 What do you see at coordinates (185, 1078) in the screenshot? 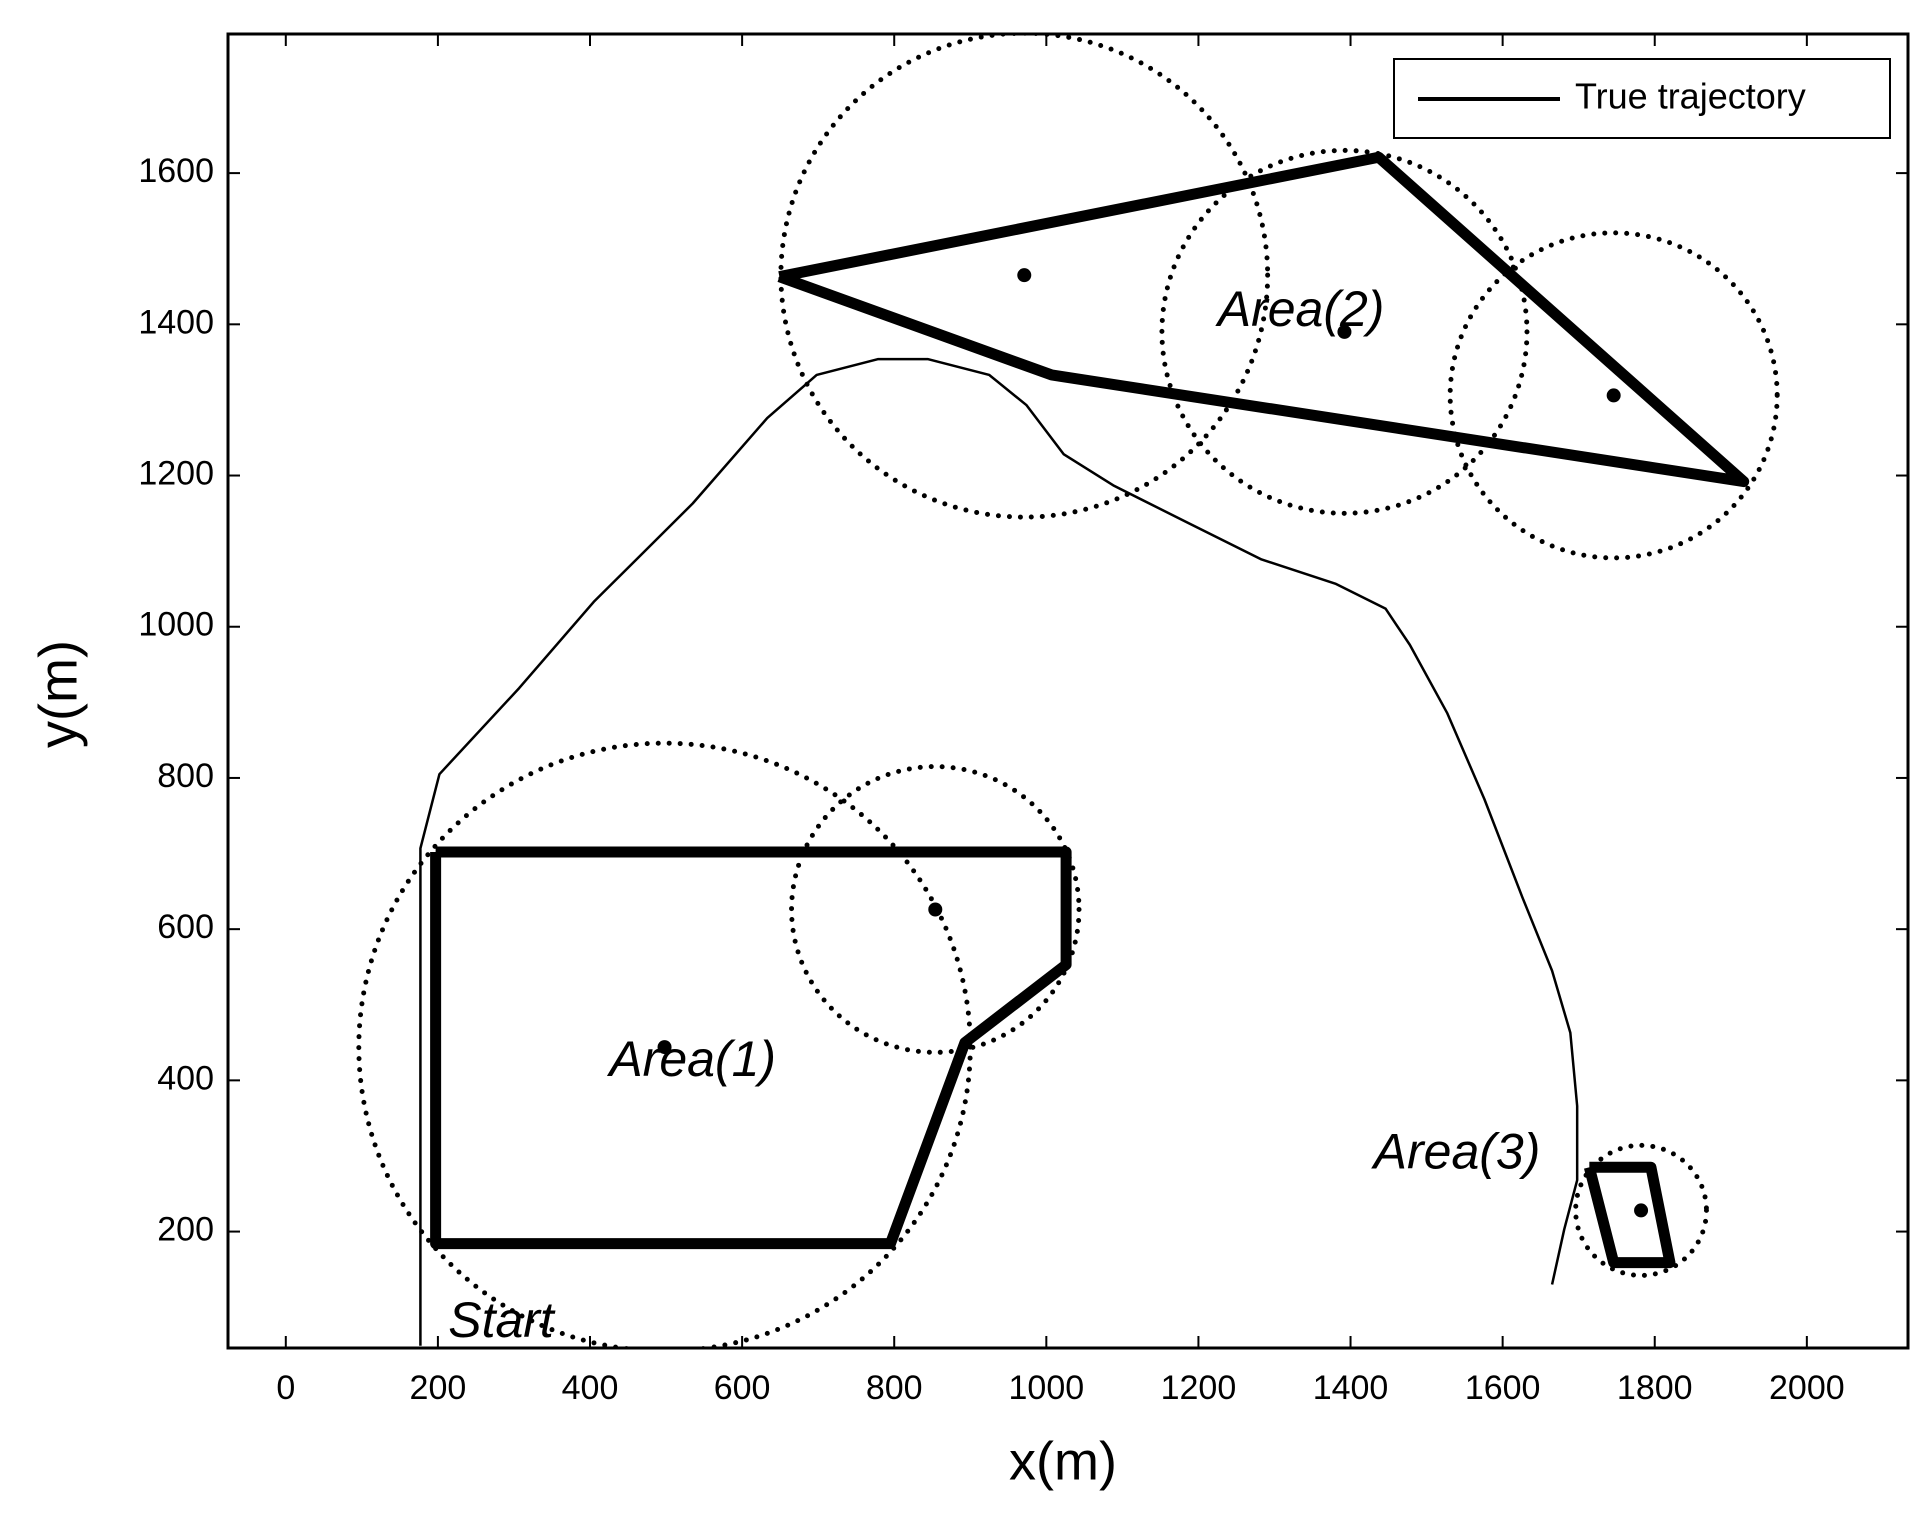
I see `y-tick-label: 400` at bounding box center [185, 1078].